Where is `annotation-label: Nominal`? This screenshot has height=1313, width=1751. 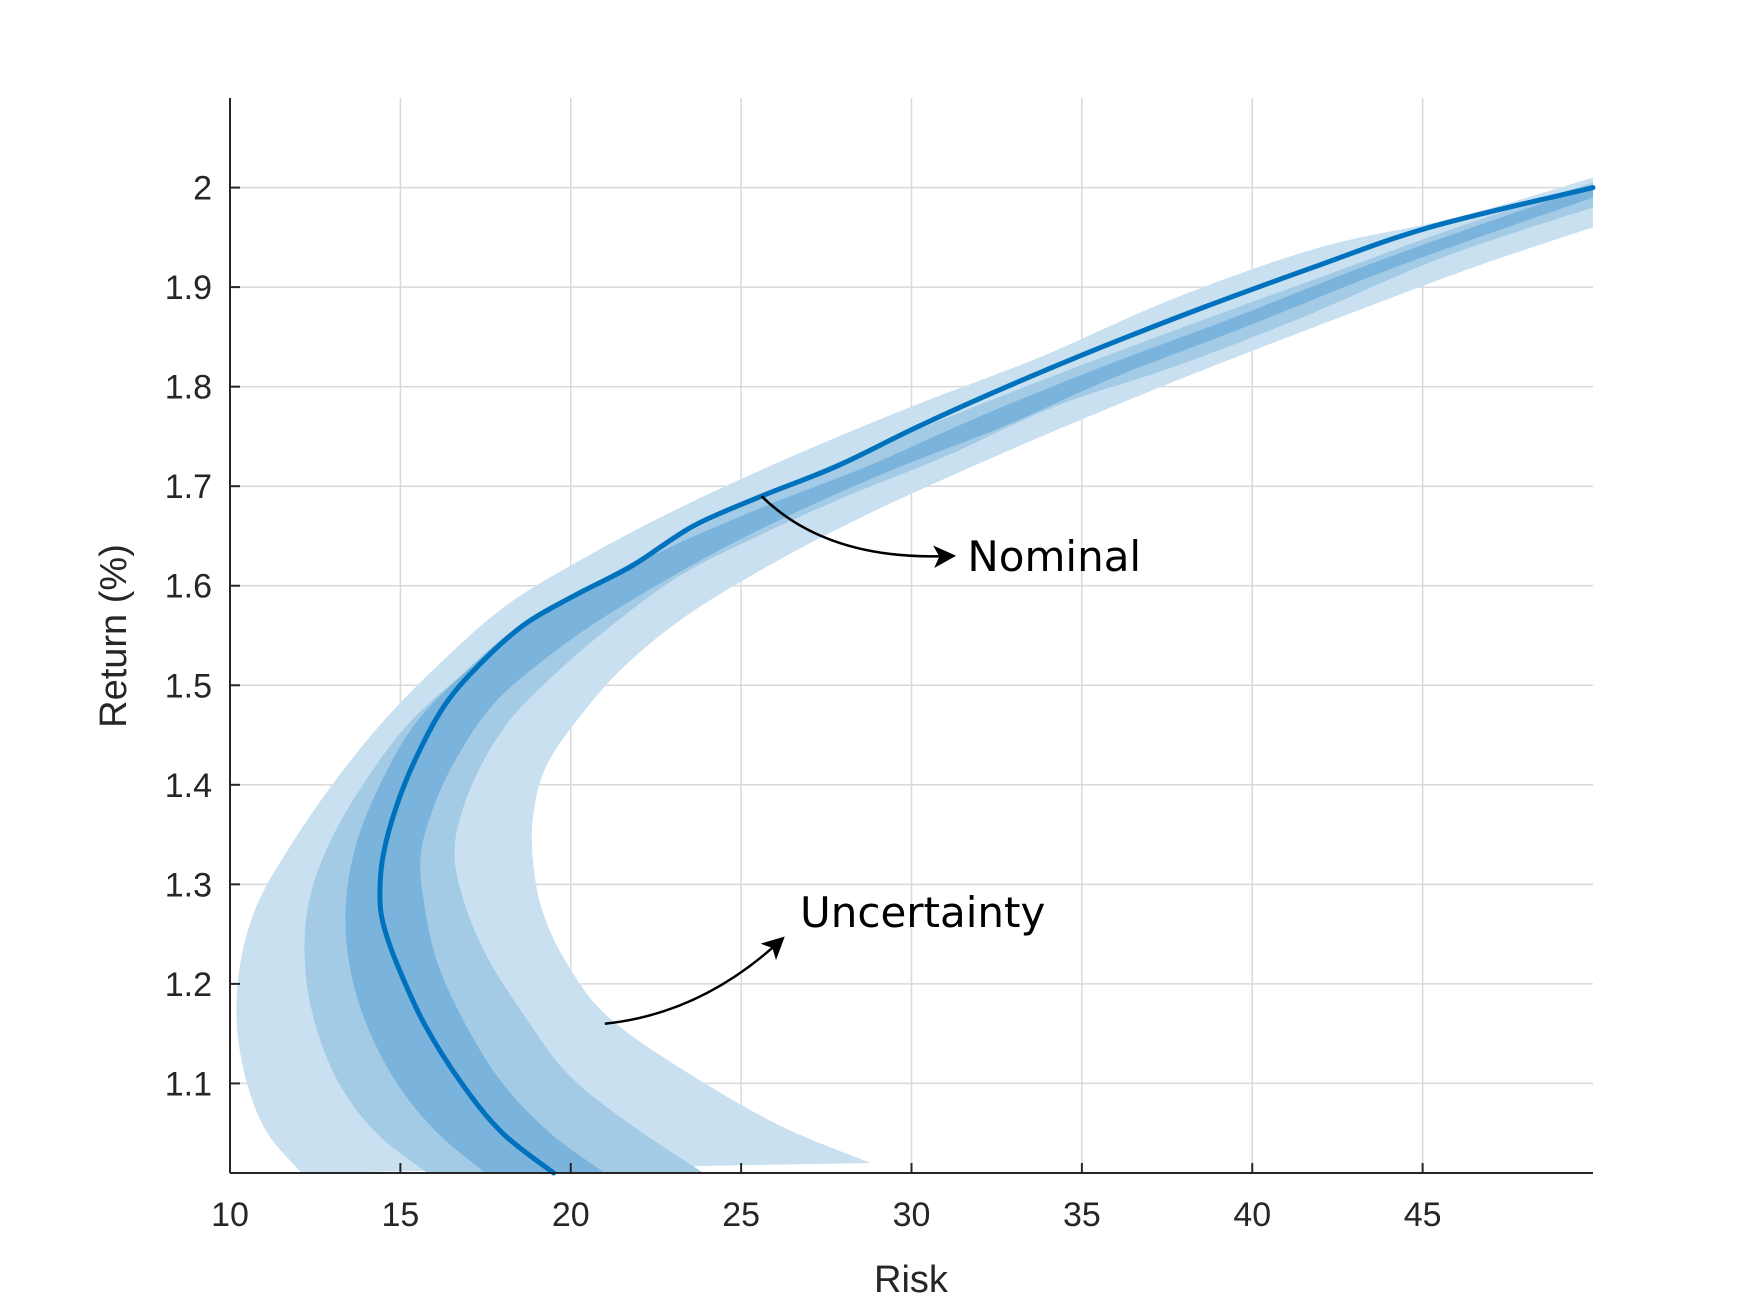
annotation-label: Nominal is located at coordinates (1054, 556).